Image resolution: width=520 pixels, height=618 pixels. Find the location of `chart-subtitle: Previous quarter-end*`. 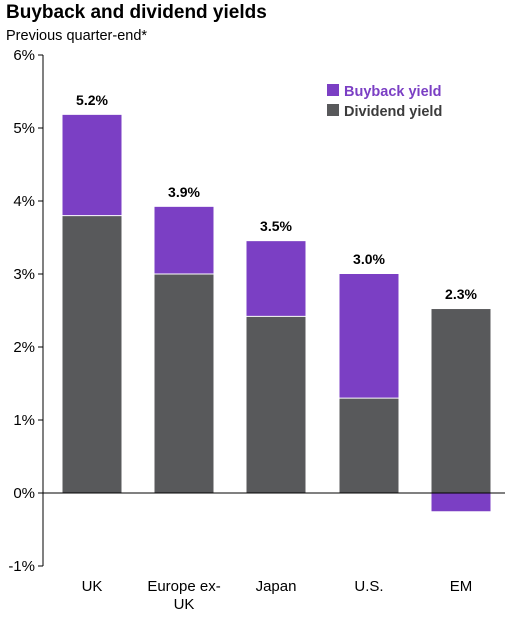

chart-subtitle: Previous quarter-end* is located at coordinates (77, 36).